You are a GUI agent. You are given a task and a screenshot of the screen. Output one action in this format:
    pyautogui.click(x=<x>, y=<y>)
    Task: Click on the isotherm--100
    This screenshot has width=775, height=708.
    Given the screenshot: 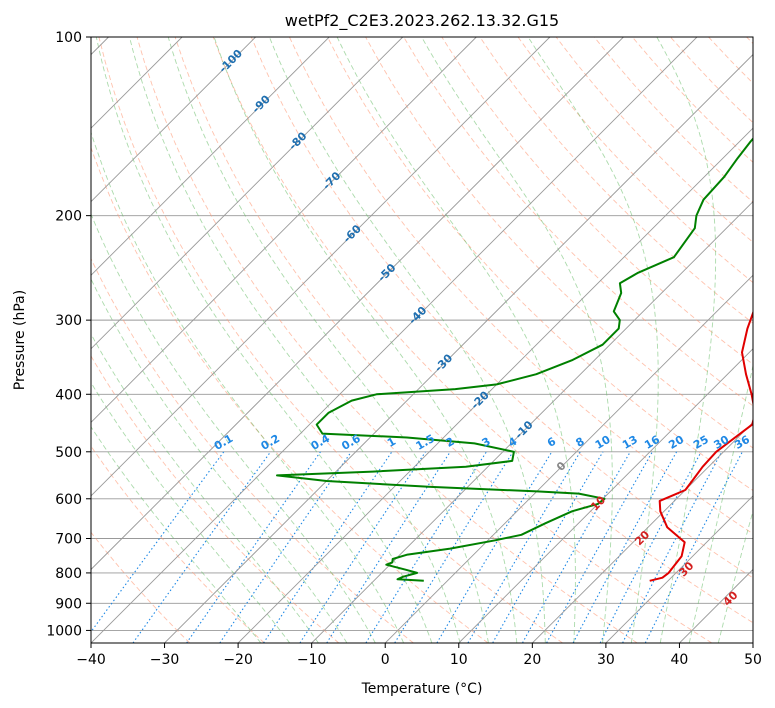 What is the action you would take?
    pyautogui.click(x=173, y=120)
    